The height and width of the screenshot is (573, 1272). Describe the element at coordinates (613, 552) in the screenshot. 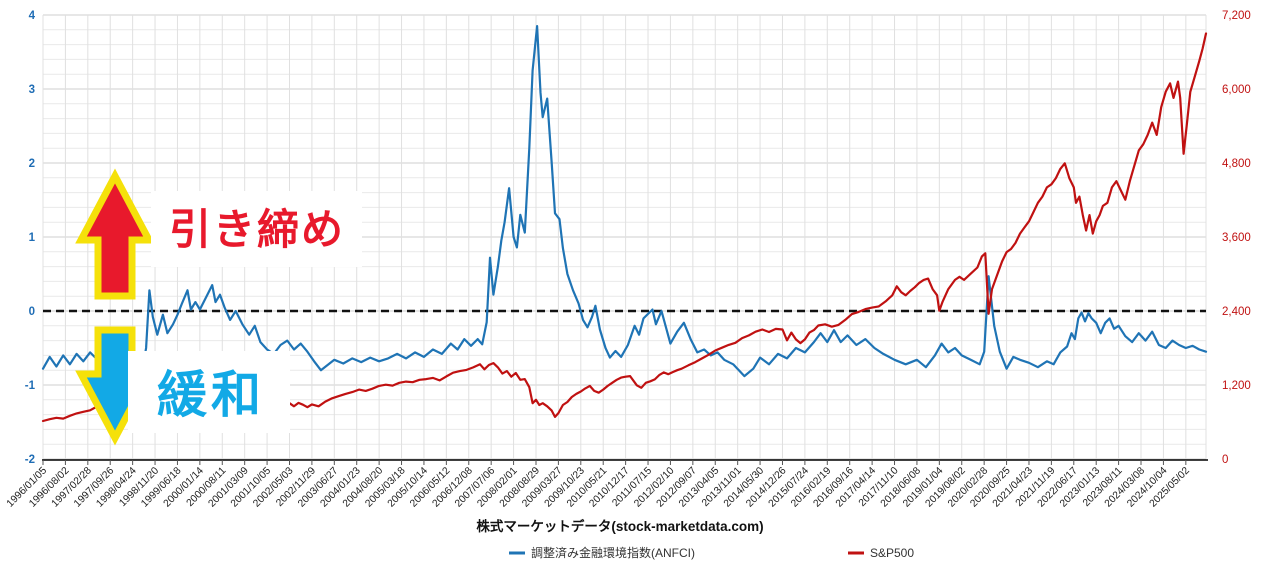

I see `anfci-legend-label: 調整済み金融環境指数(ANFCI)` at that location.